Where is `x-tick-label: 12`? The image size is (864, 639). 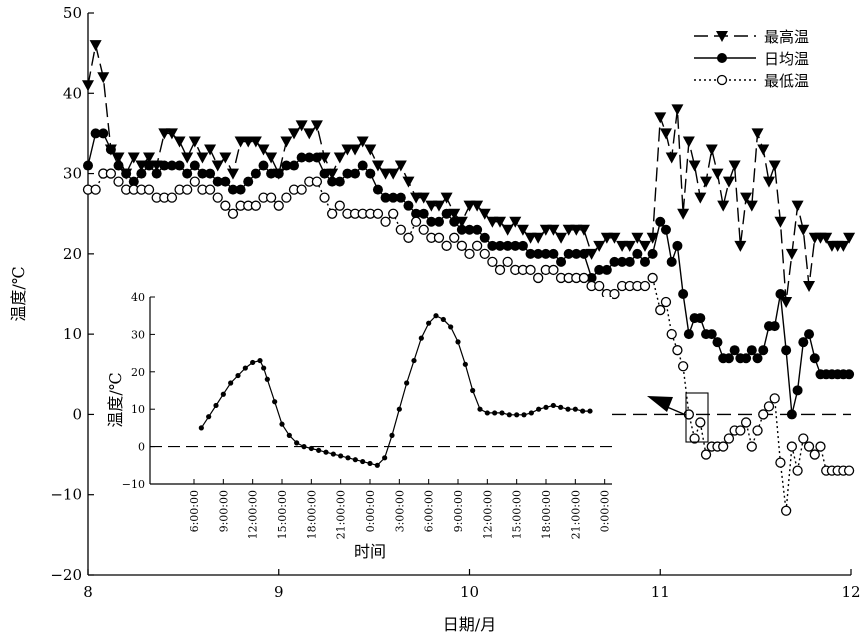
x-tick-label: 12 is located at coordinates (850, 592).